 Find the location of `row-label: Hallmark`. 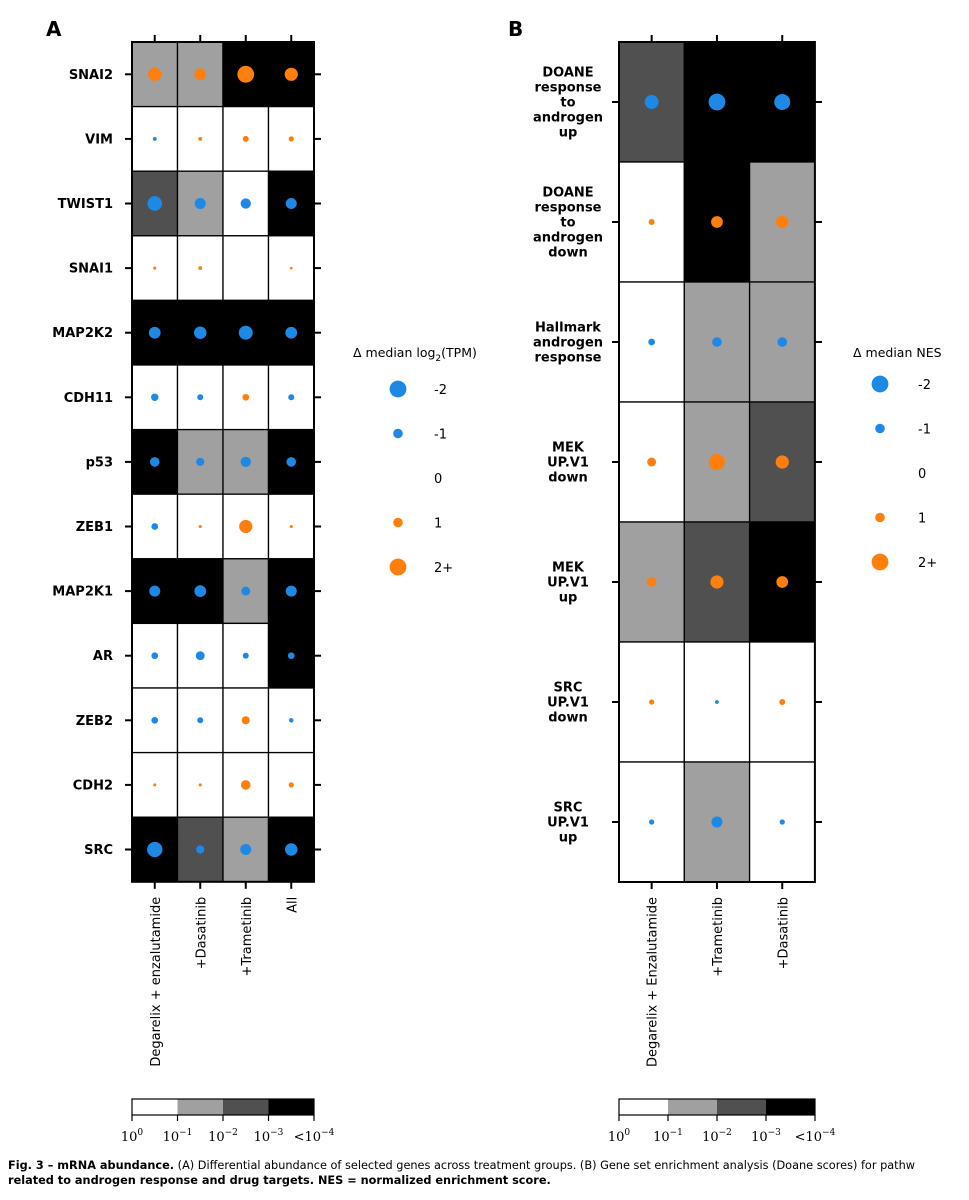

row-label: Hallmark is located at coordinates (568, 328).